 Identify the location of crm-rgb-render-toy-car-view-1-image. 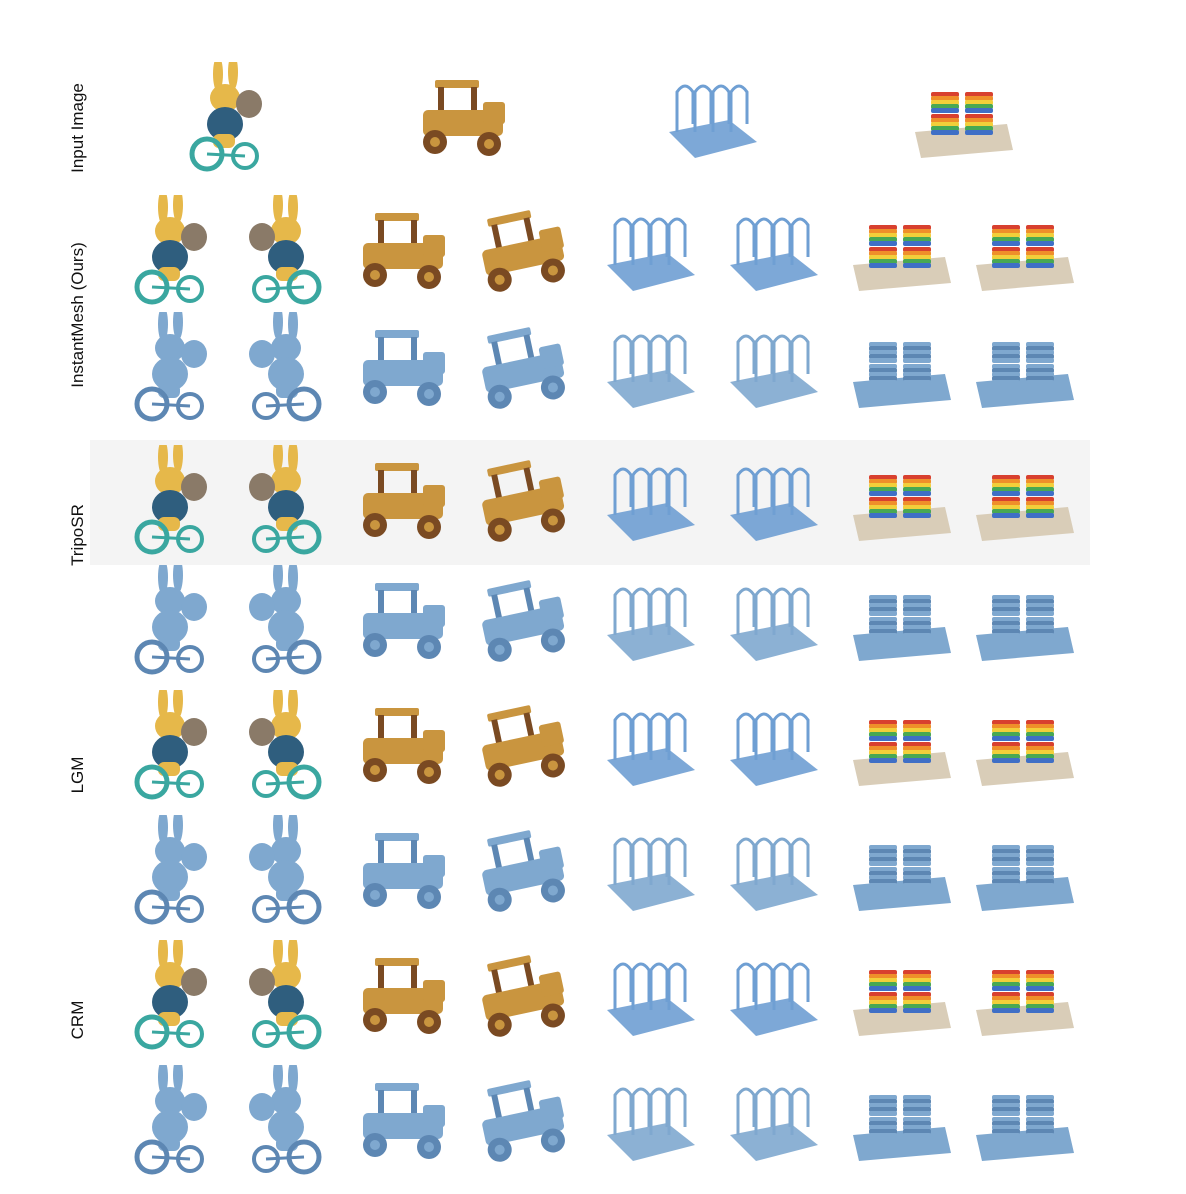
(404, 996).